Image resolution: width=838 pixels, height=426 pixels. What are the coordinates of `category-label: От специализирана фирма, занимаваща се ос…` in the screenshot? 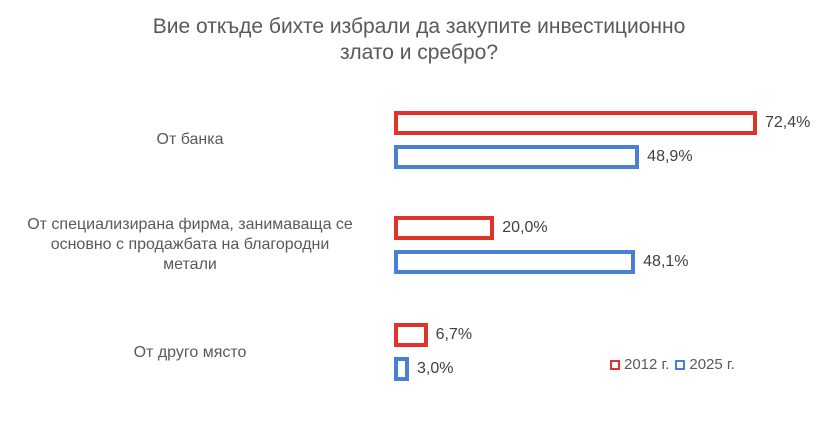 It's located at (190, 245).